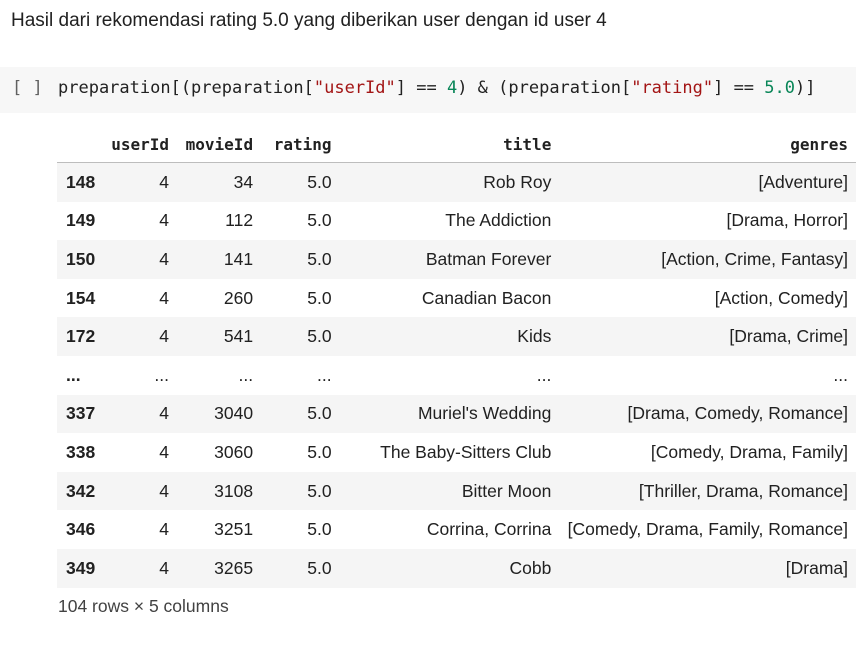  I want to click on row-index: 346, so click(81, 529).